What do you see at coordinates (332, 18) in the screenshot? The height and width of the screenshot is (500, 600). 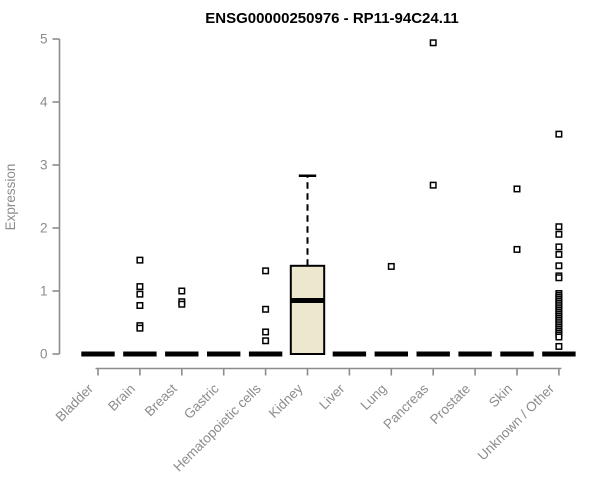 I see `chart-title: ENSG00000250976 - RP11-94C24.11` at bounding box center [332, 18].